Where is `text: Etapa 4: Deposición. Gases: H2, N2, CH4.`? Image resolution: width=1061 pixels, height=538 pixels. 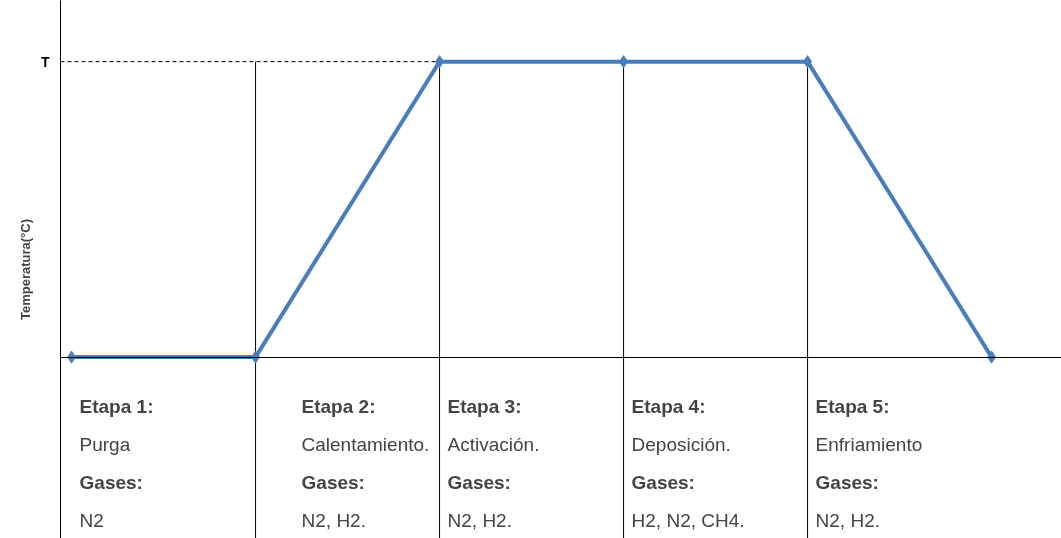 text: Etapa 4: Deposición. Gases: H2, N2, CH4. is located at coordinates (688, 464).